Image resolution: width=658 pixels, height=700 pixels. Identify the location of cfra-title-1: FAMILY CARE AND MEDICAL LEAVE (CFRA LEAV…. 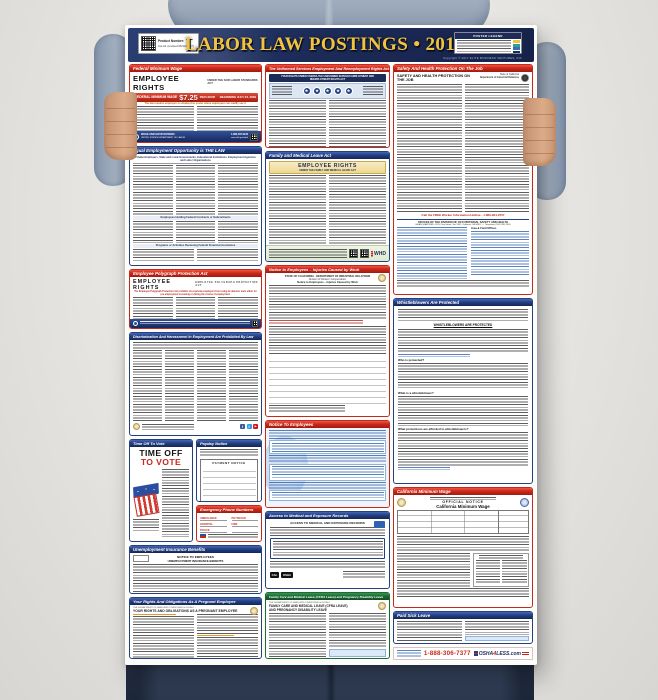
(308, 606).